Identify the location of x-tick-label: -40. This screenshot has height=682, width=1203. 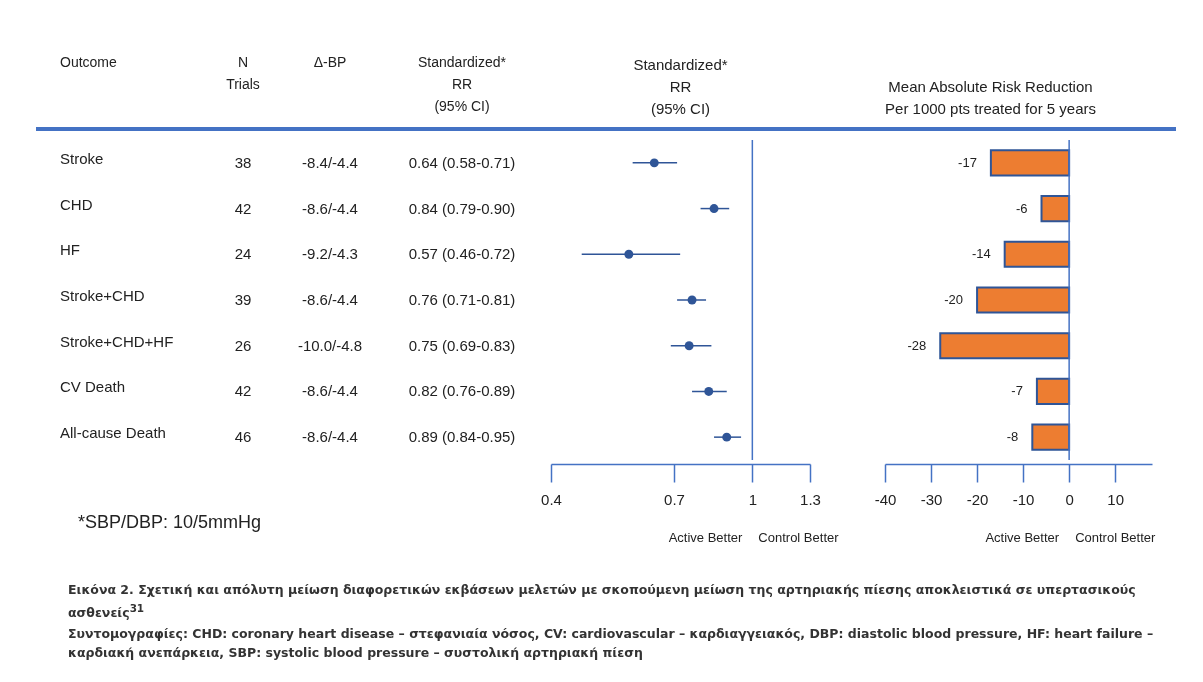
(885, 499).